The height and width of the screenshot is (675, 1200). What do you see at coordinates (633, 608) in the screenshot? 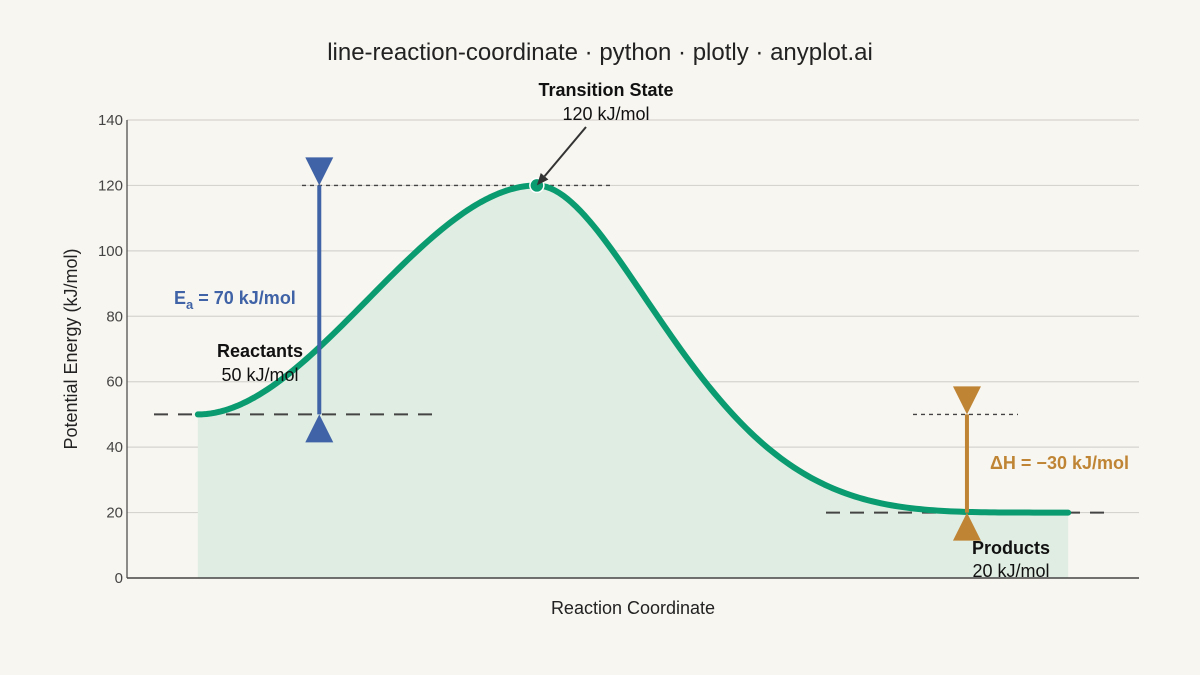
I see `x-axis-label: Reaction Coordinate` at bounding box center [633, 608].